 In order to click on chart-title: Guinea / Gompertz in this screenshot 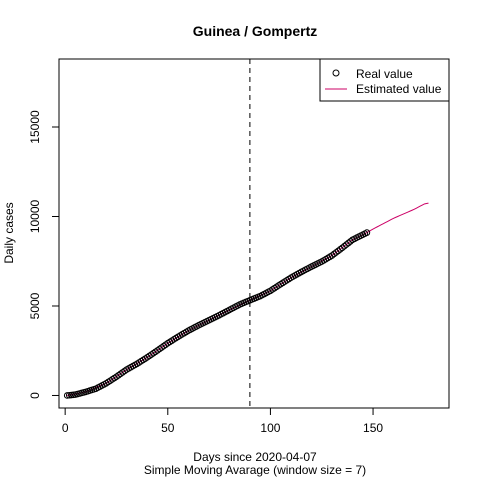, I will do `click(255, 31)`.